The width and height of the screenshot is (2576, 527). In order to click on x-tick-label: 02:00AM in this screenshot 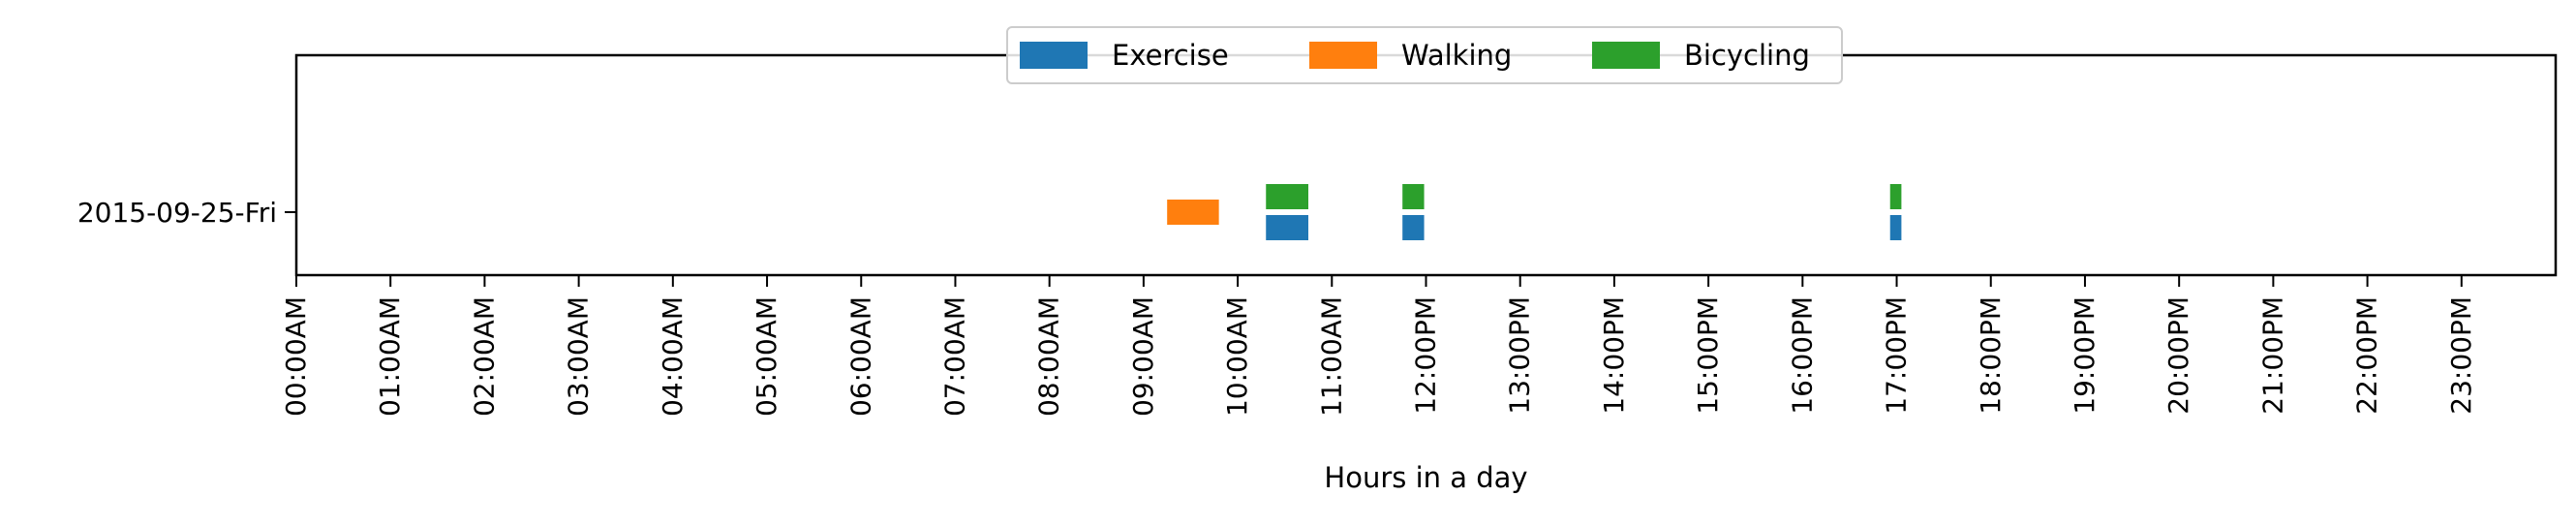, I will do `click(484, 356)`.